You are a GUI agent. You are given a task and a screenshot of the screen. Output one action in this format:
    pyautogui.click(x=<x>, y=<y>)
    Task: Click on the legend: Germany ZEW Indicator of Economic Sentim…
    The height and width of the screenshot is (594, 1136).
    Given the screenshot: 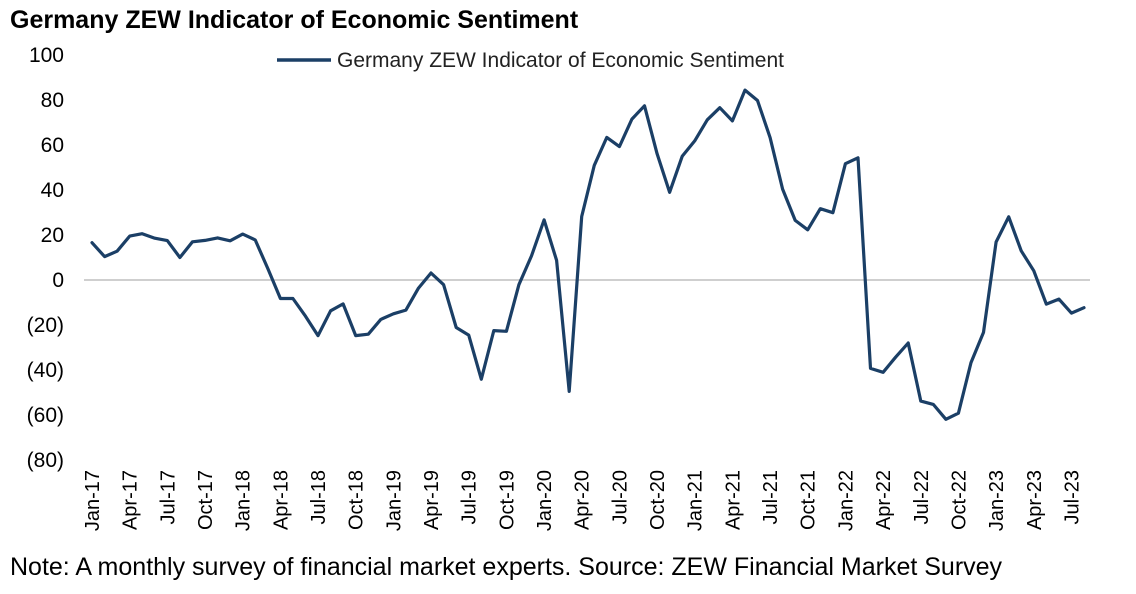 What is the action you would take?
    pyautogui.click(x=530, y=60)
    